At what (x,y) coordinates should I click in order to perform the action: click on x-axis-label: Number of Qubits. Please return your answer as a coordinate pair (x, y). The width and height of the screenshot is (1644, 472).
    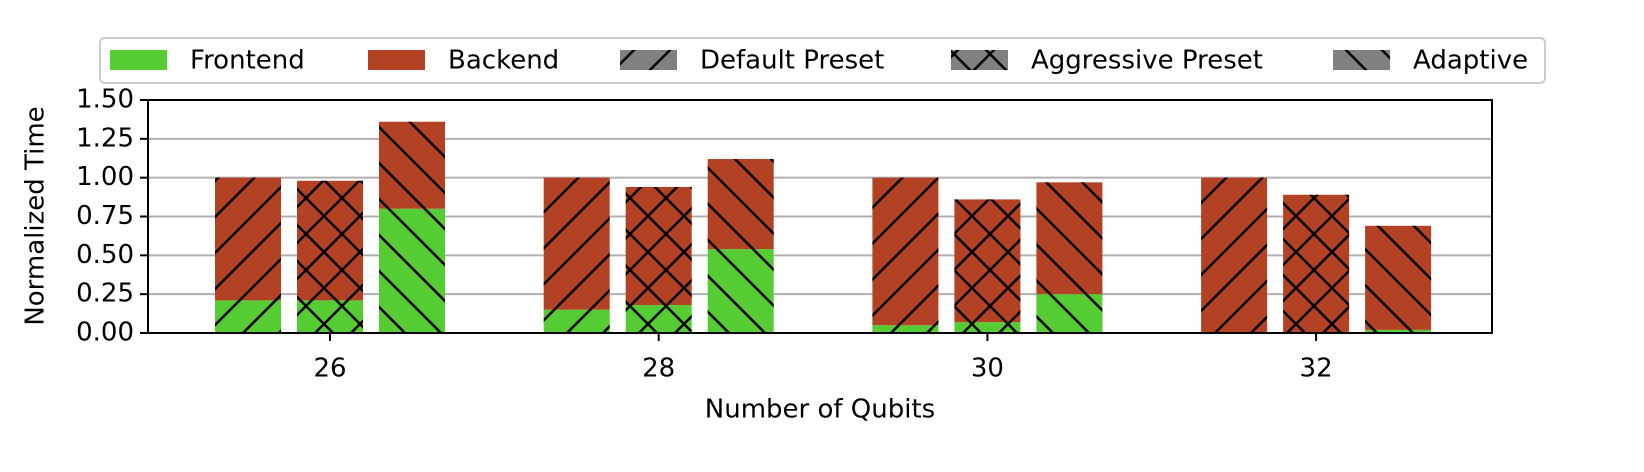
    Looking at the image, I should click on (820, 410).